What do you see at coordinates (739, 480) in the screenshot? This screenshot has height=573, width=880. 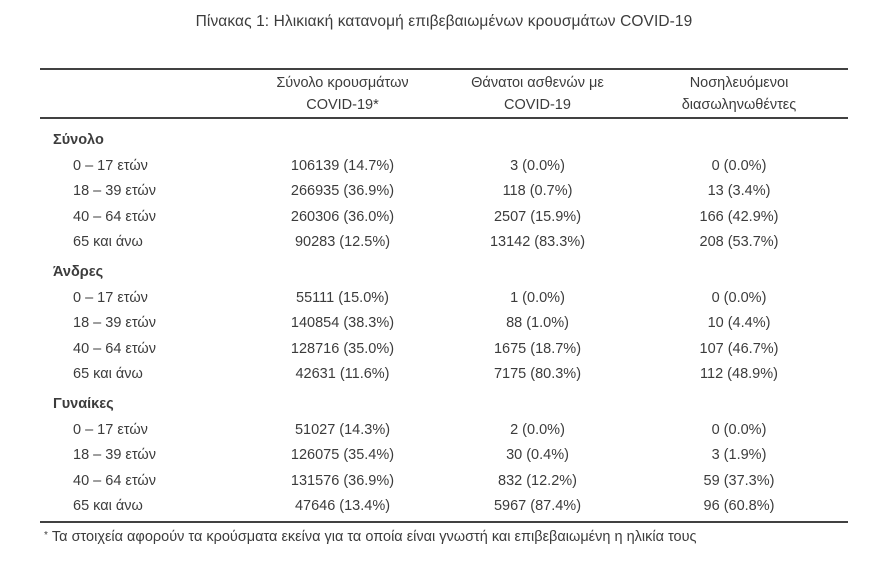 I see `intubated-cell: 59 (37.3%)` at bounding box center [739, 480].